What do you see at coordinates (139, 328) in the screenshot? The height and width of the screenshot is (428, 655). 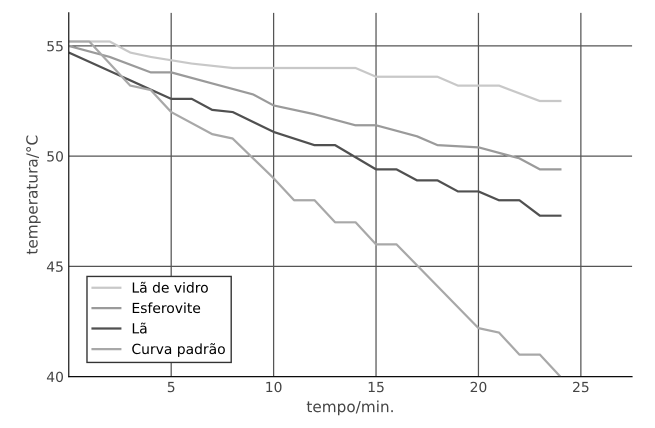 I see `legend-label: Lã` at bounding box center [139, 328].